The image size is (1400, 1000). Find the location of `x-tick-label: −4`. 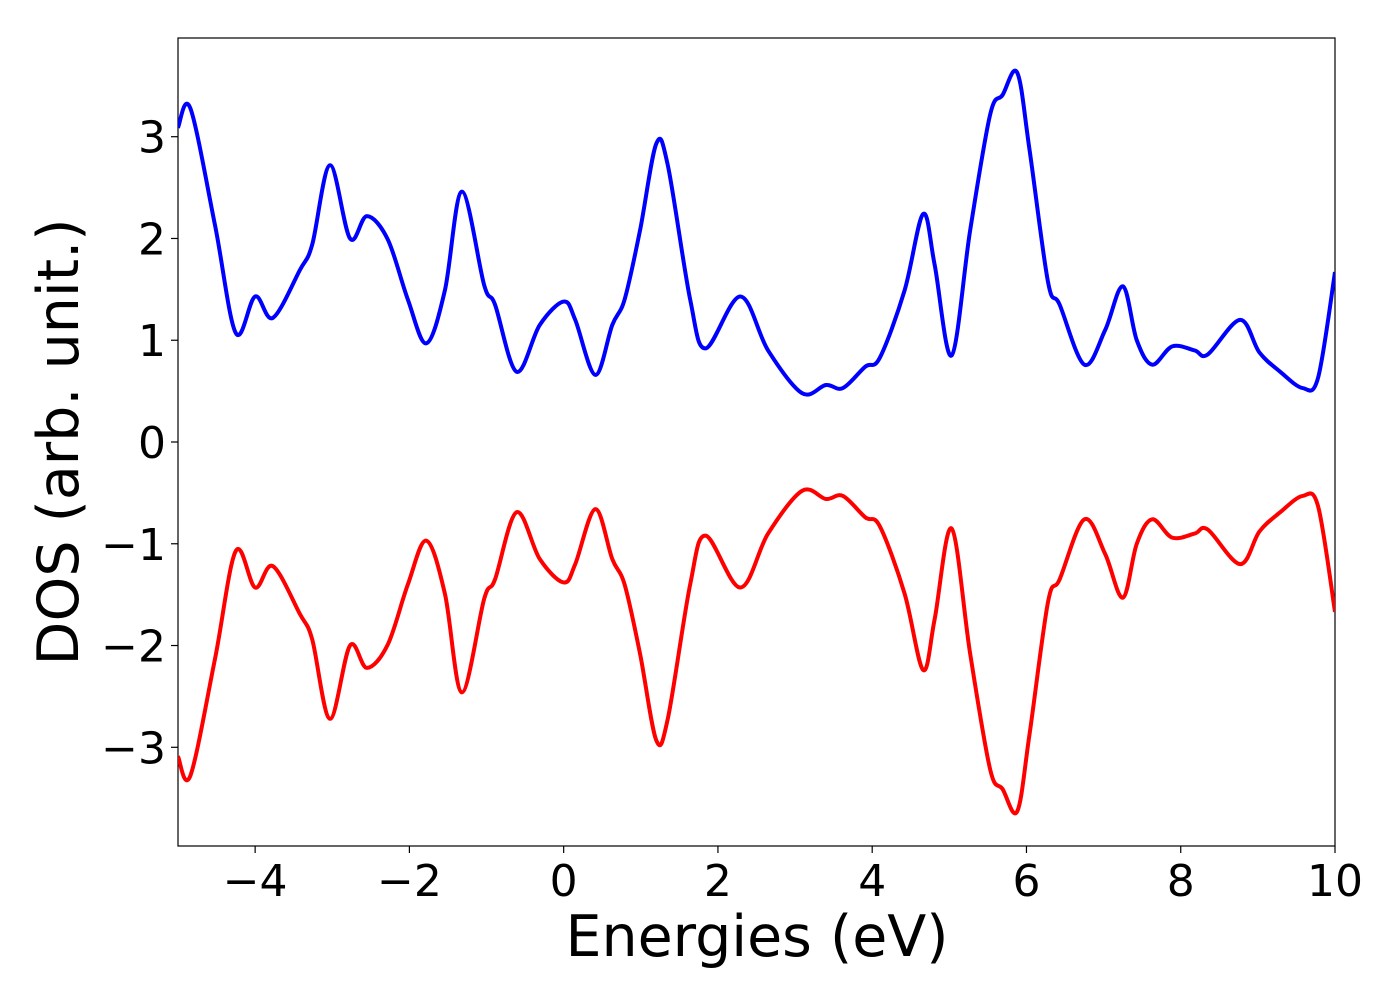

x-tick-label: −4 is located at coordinates (255, 881).